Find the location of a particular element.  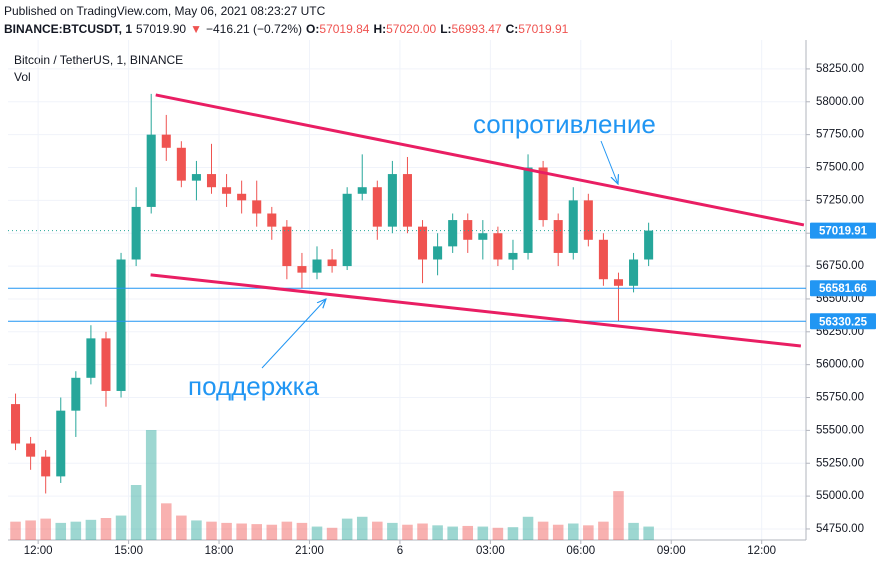

price-tag-label: 57019.91 is located at coordinates (843, 232).